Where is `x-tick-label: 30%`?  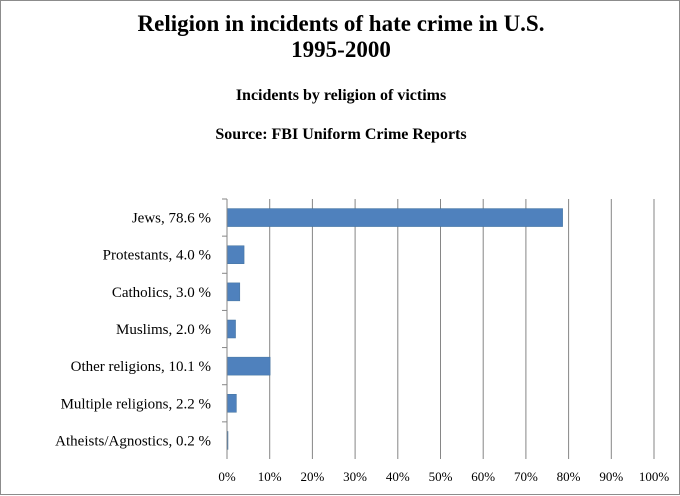
x-tick-label: 30% is located at coordinates (355, 476).